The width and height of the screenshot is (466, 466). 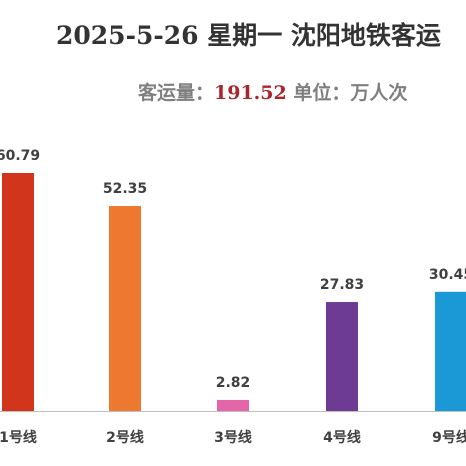 What do you see at coordinates (125, 189) in the screenshot?
I see `data-label-2: 52.35` at bounding box center [125, 189].